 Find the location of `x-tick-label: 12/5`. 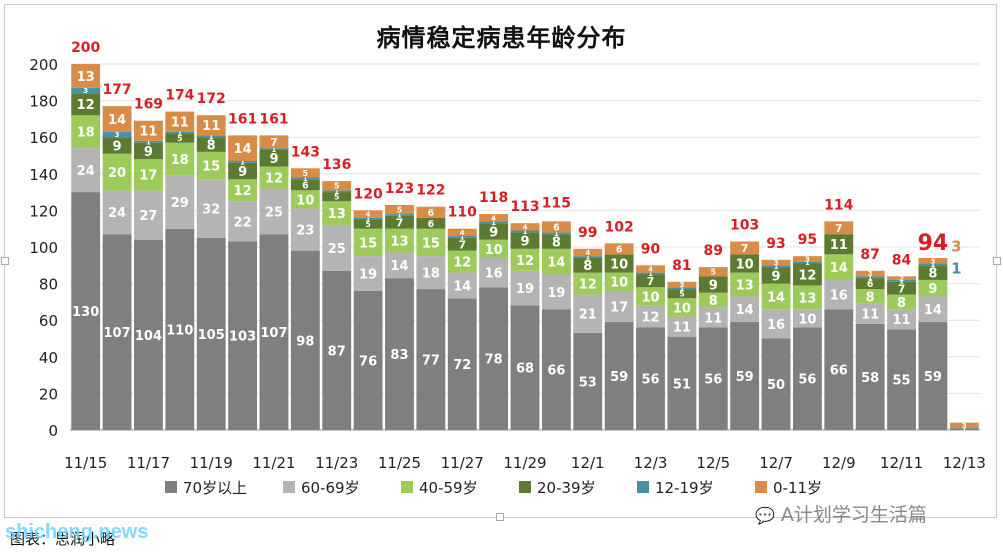

x-tick-label: 12/5 is located at coordinates (713, 463).